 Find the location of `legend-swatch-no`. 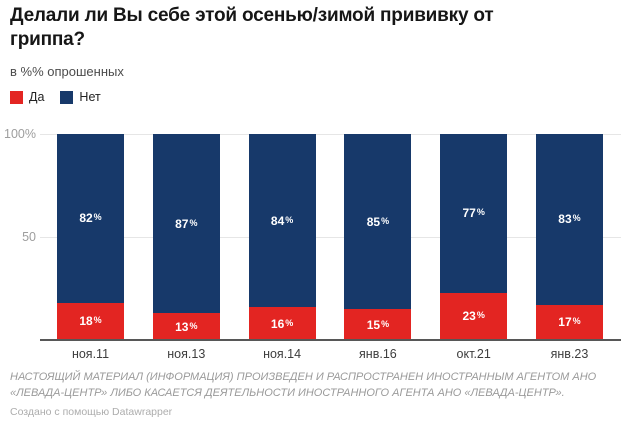

legend-swatch-no is located at coordinates (67, 97).